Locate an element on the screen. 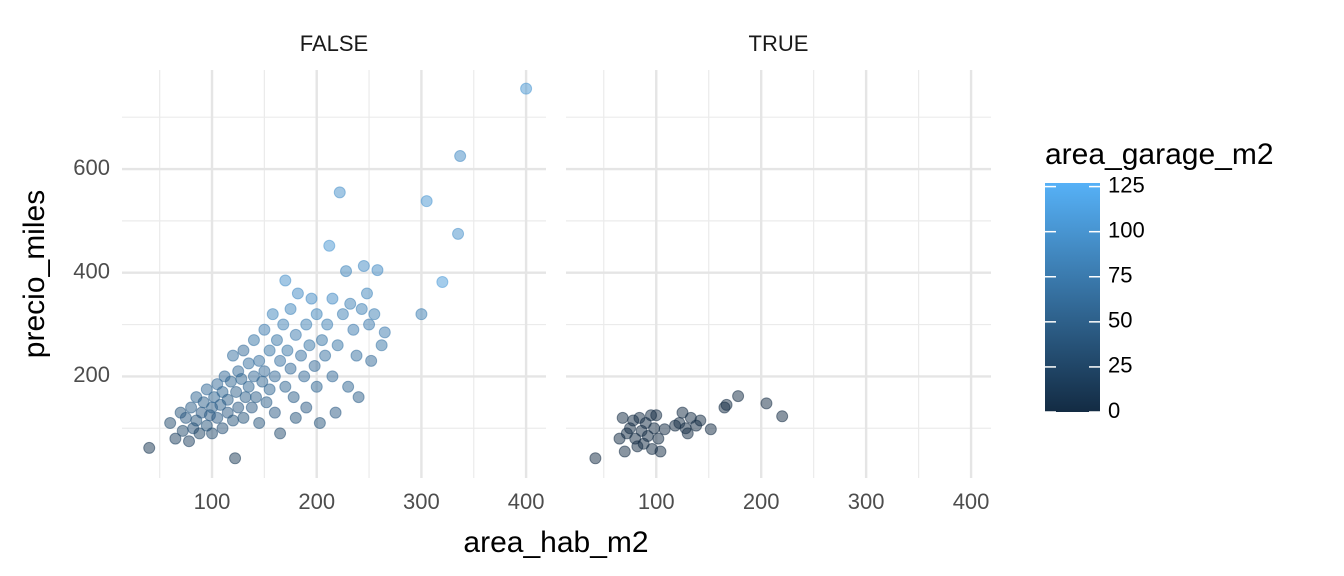 This screenshot has height=576, width=1344. x-tick-label: 200 is located at coordinates (316, 501).